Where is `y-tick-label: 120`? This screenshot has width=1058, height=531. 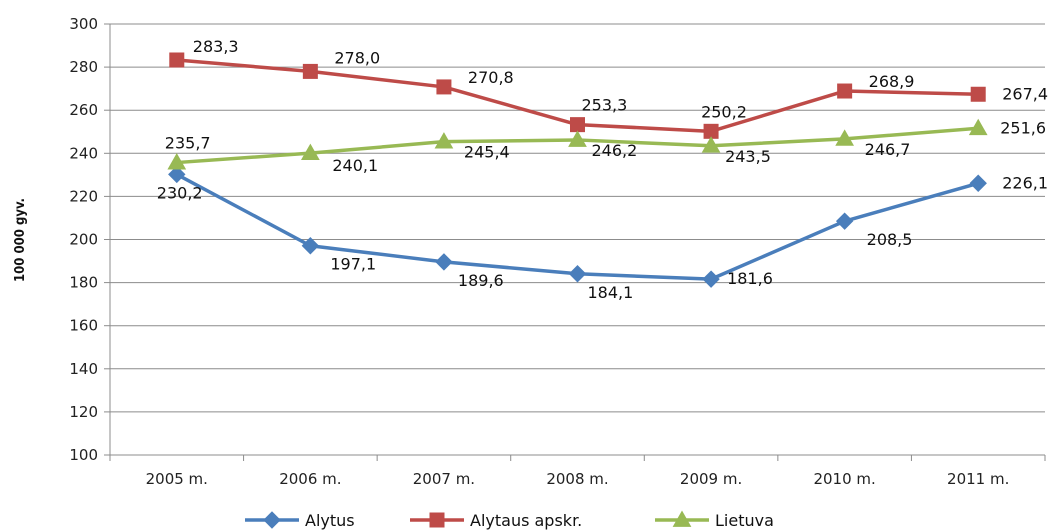
y-tick-label: 120 is located at coordinates (83, 412).